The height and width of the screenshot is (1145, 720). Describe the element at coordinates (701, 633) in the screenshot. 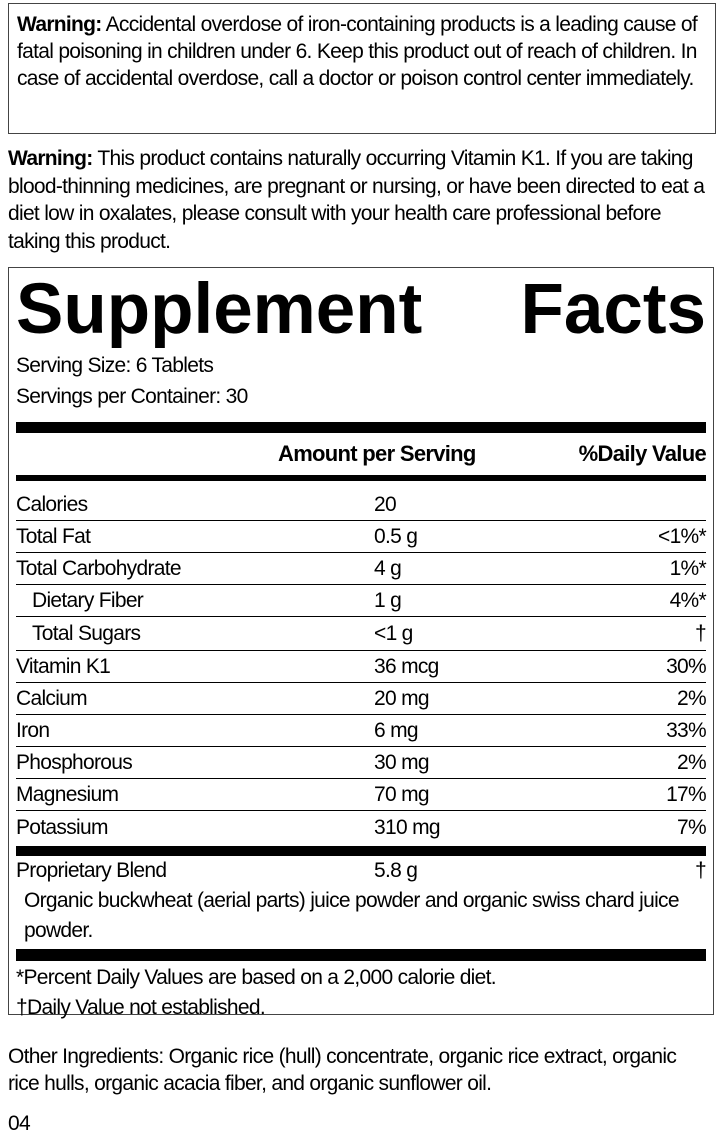

I see `nutrient-daily-value: †` at that location.